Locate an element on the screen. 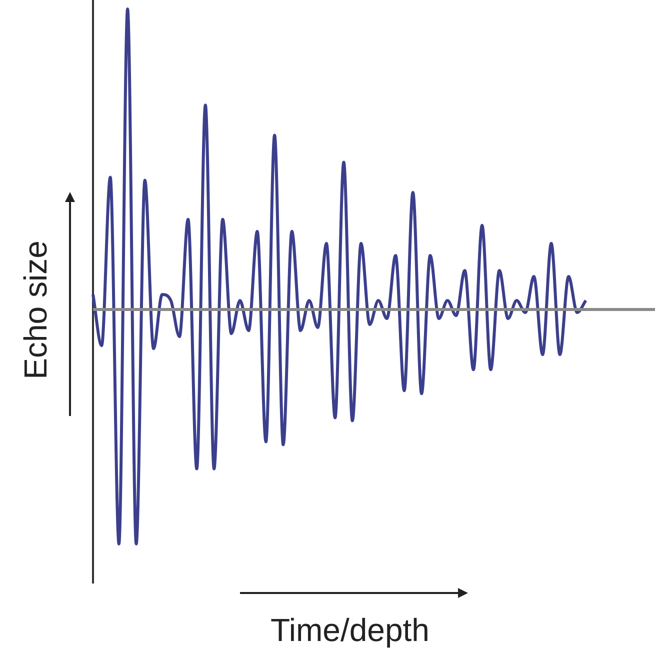  x-axis-title: Time/depth is located at coordinates (350, 630).